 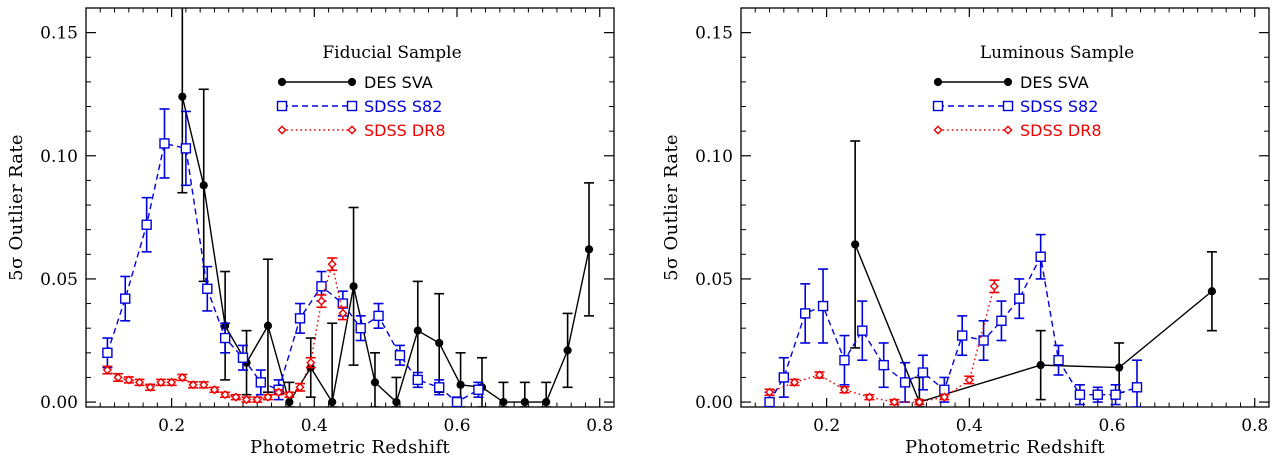 What do you see at coordinates (391, 53) in the screenshot?
I see `legend-title: Fiducial Sample` at bounding box center [391, 53].